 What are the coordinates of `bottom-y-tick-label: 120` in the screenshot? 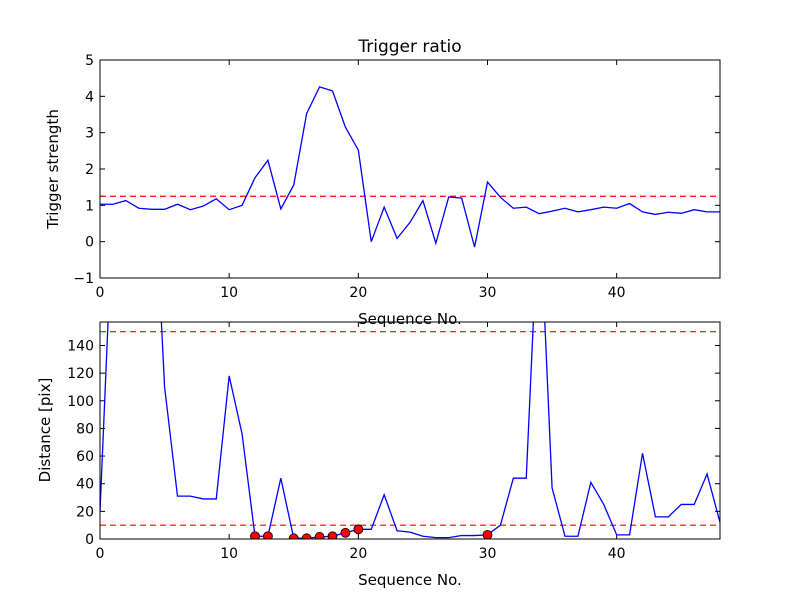 It's located at (80, 374).